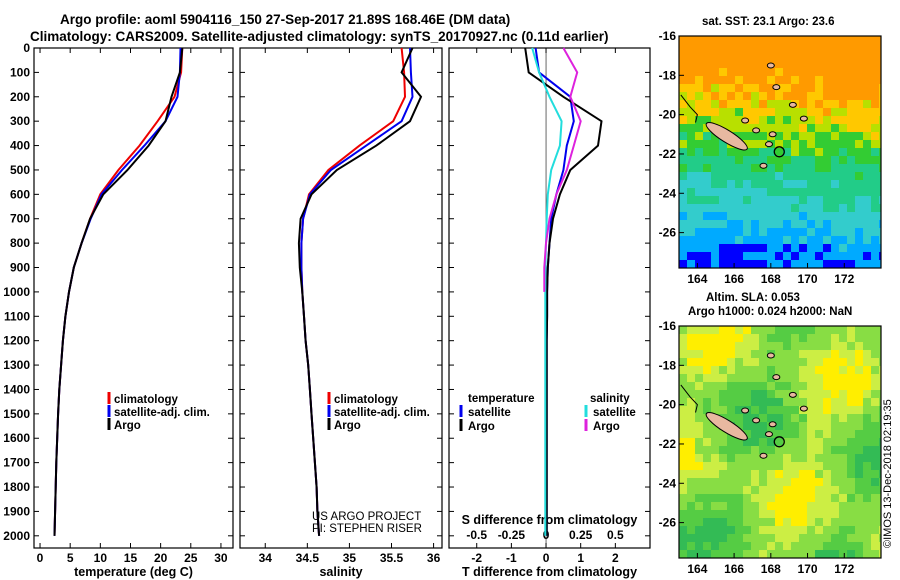 The image size is (900, 580). Describe the element at coordinates (20, 121) in the screenshot. I see `y-tick-label: 300` at that location.